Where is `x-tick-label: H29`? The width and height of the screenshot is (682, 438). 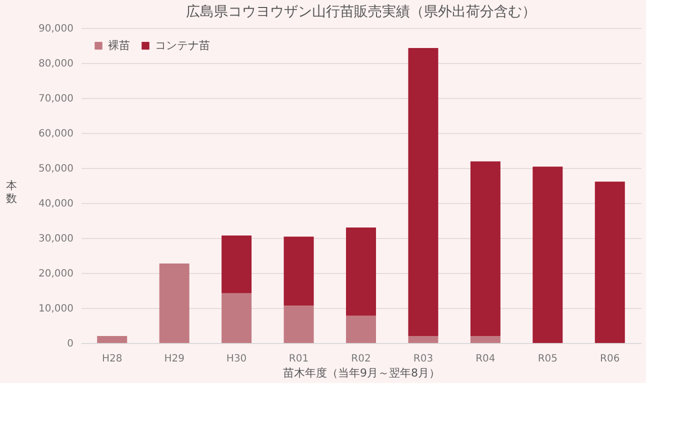 x-tick-label: H29 is located at coordinates (174, 359).